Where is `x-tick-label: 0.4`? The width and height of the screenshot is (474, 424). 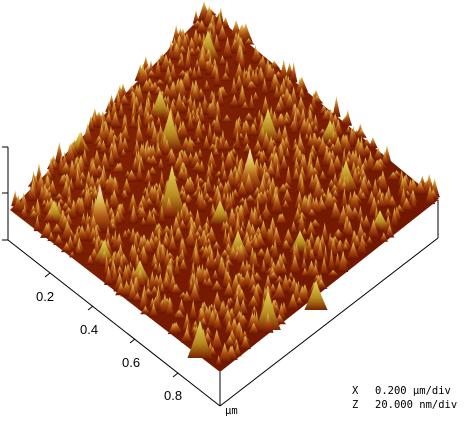
x-tick-label: 0.4 is located at coordinates (89, 329).